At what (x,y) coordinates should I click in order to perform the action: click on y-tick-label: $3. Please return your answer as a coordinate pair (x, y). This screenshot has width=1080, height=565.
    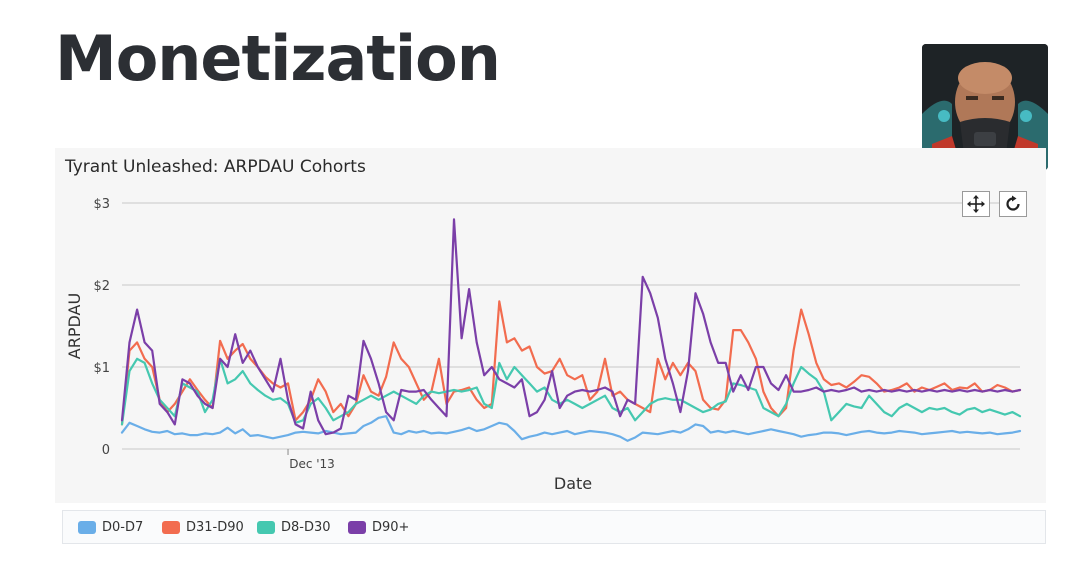
    Looking at the image, I should click on (101, 204).